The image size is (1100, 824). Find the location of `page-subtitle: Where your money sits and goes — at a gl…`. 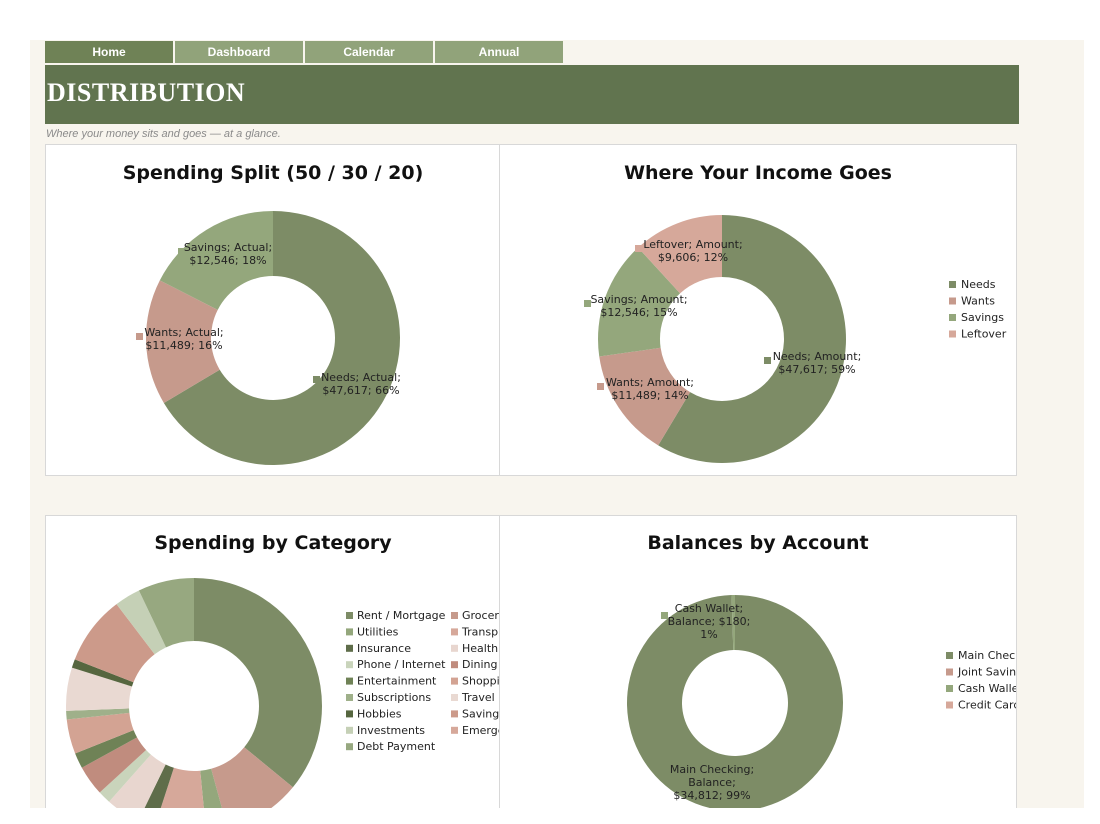

page-subtitle: Where your money sits and goes — at a gl… is located at coordinates (163, 134).